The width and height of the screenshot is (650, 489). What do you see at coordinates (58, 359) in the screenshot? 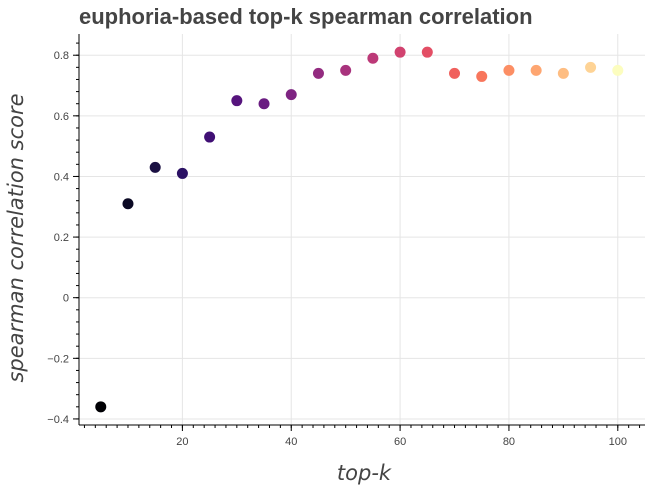
I see `y-tick-label: −0.2` at bounding box center [58, 359].